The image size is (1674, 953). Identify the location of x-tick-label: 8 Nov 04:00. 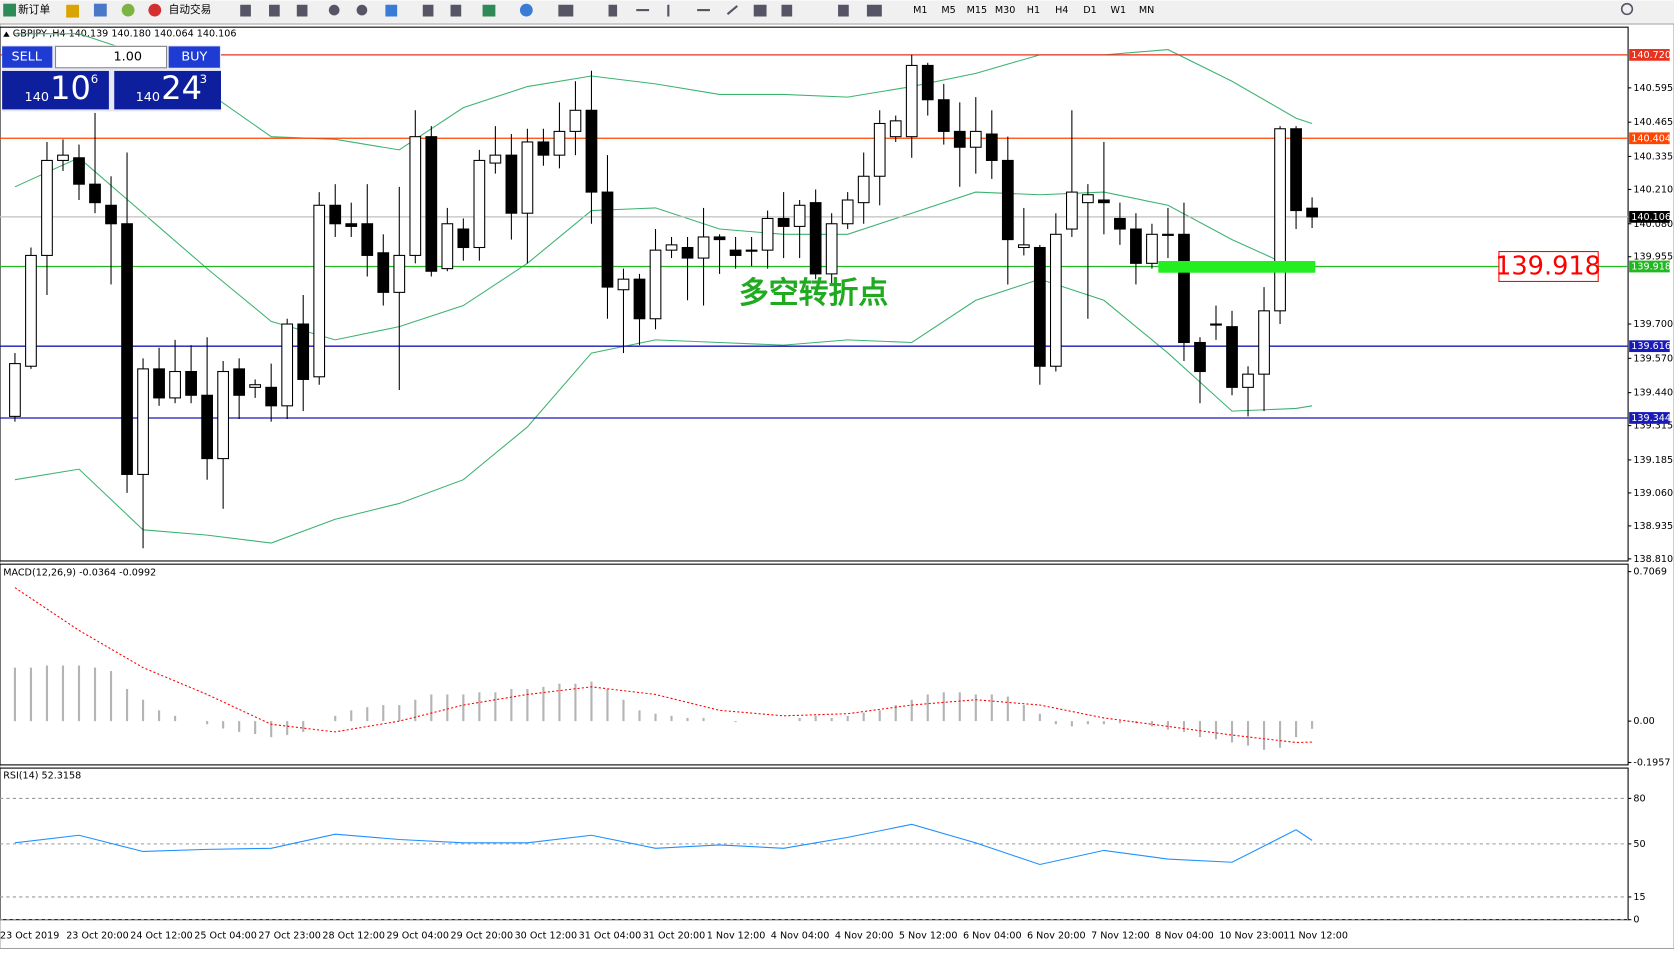
(1184, 936).